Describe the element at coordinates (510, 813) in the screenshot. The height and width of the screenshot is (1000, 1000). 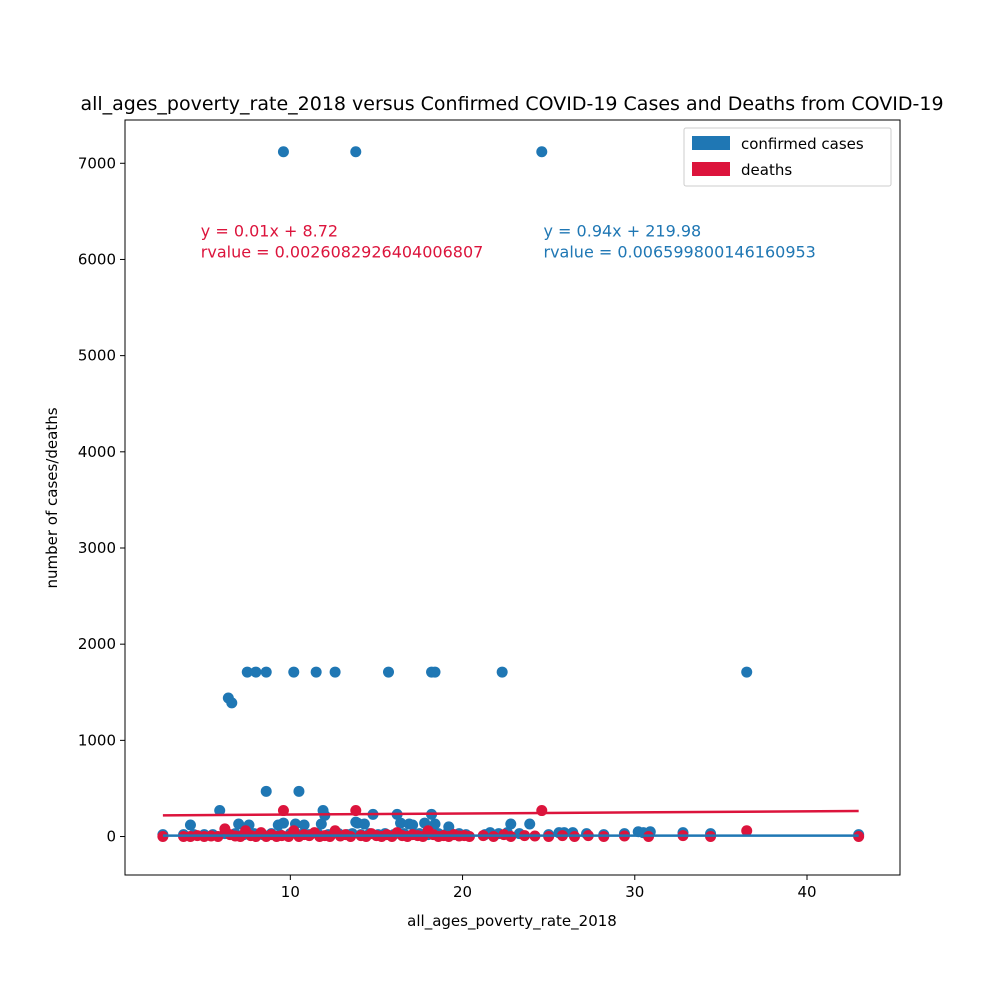
I see `fit-line` at that location.